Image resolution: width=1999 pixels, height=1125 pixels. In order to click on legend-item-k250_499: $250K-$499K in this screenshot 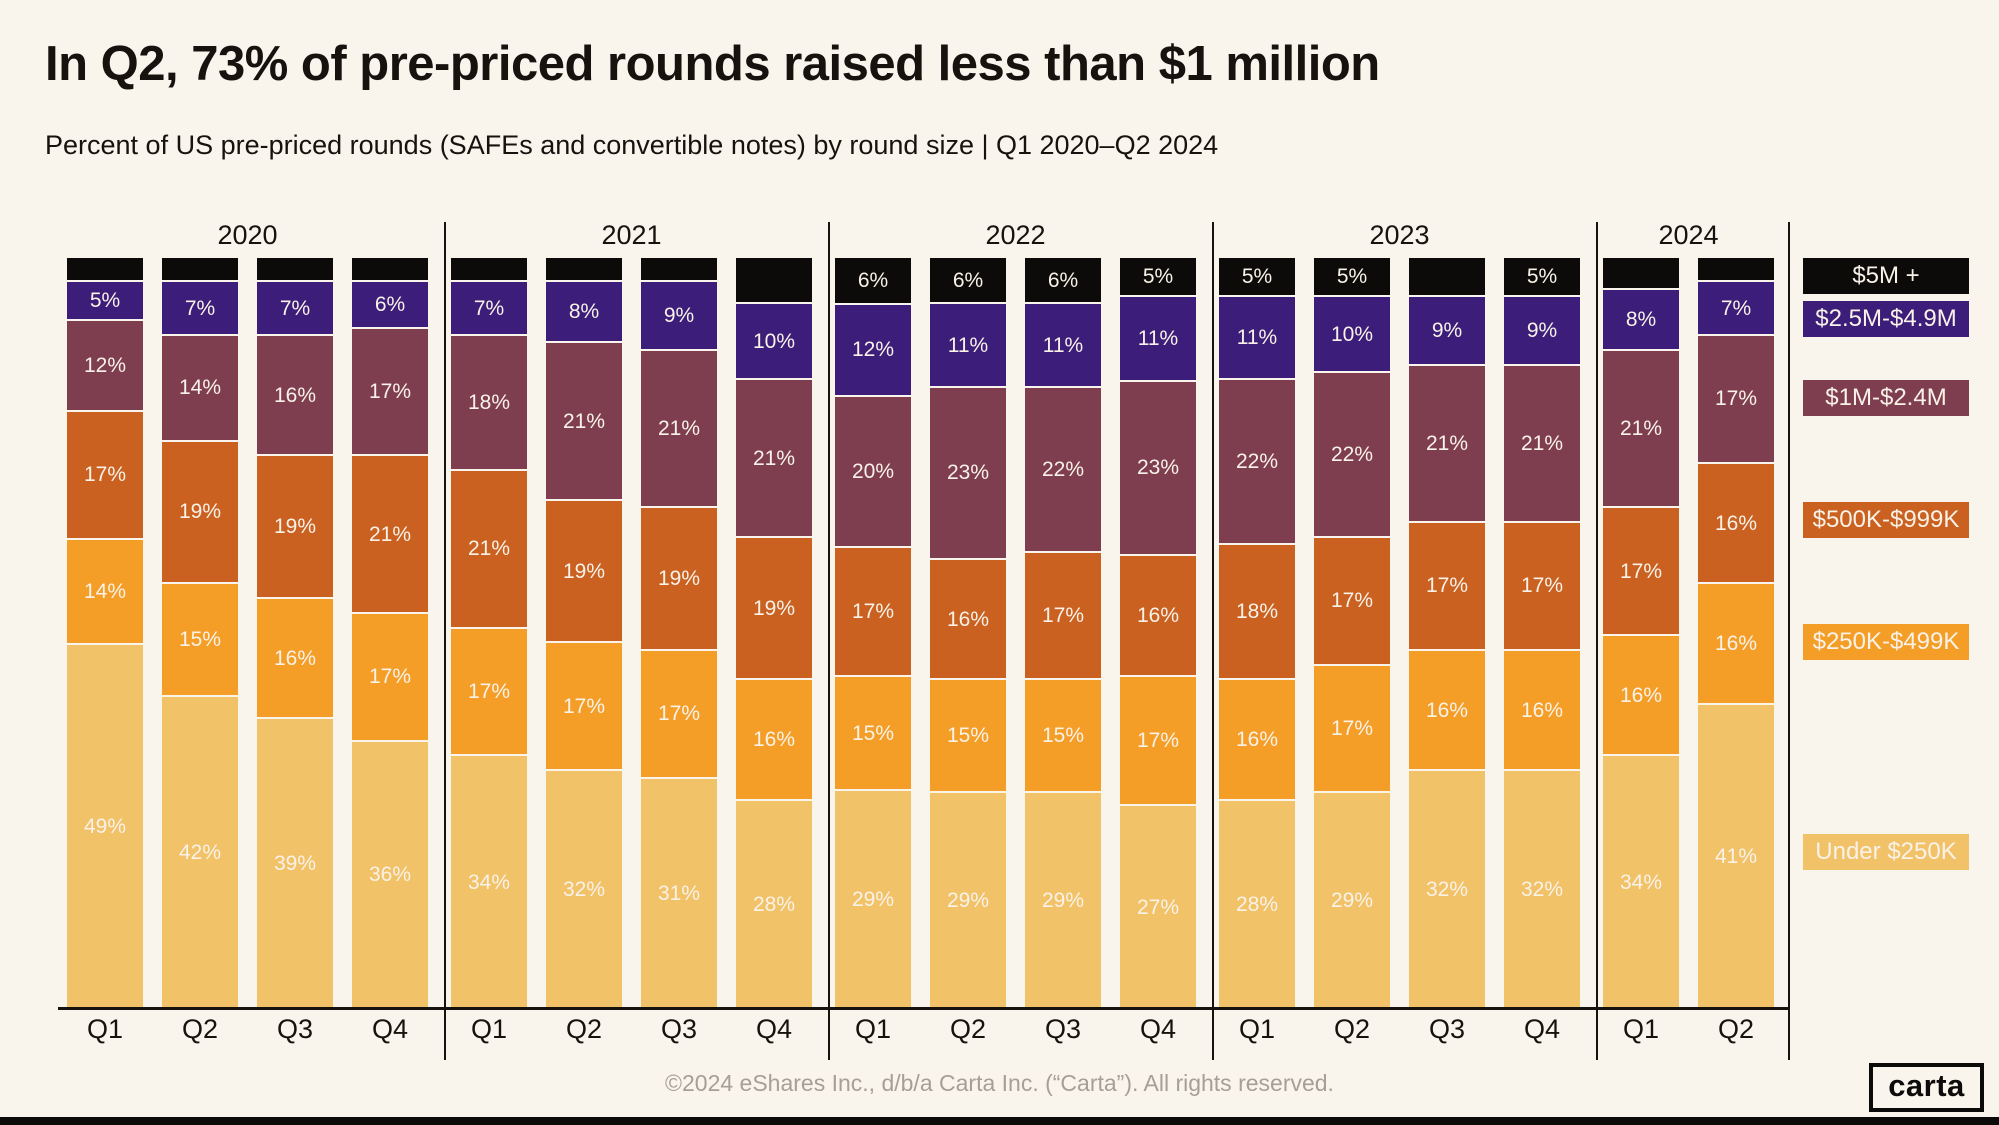, I will do `click(1886, 642)`.